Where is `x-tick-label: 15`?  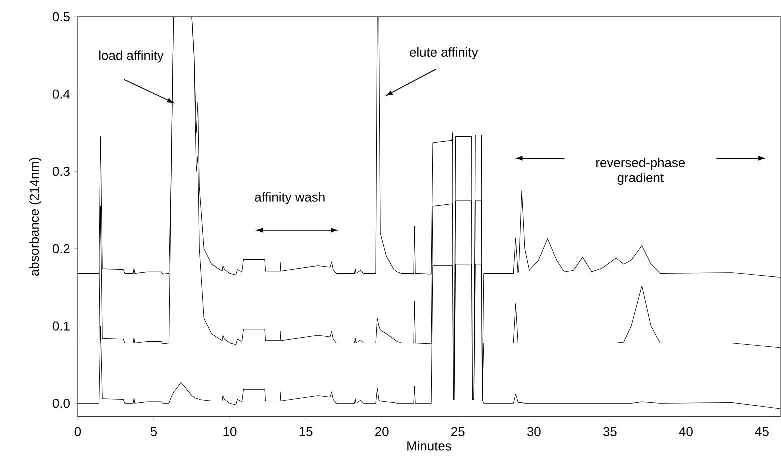
x-tick-label: 15 is located at coordinates (306, 431).